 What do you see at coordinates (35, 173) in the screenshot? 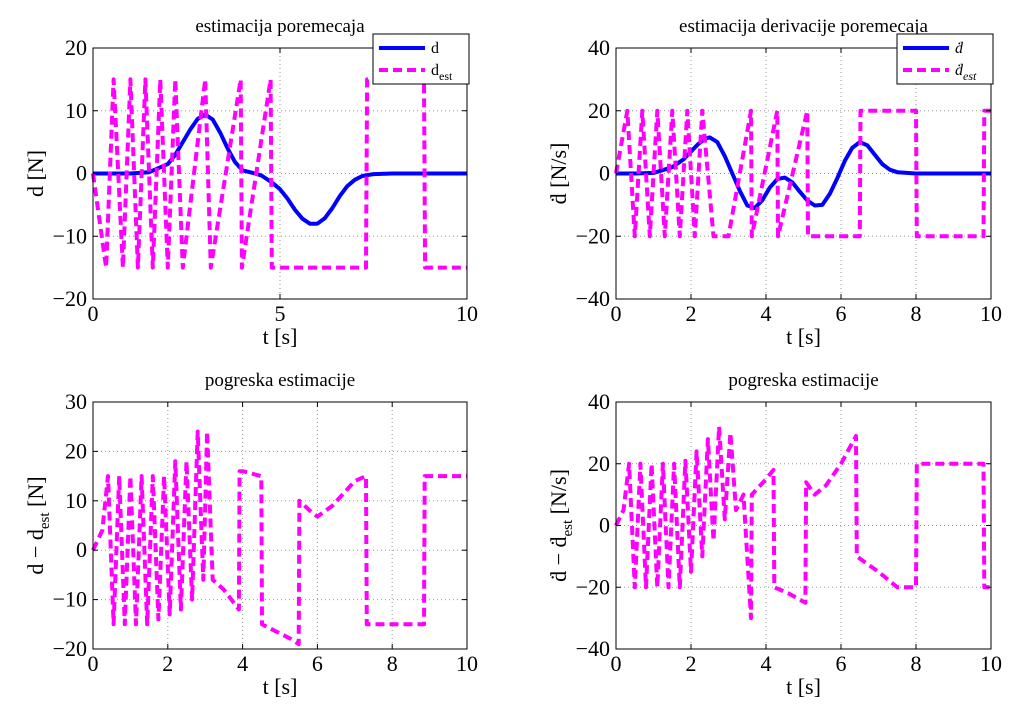
I see `y-axis-label: d [N]` at bounding box center [35, 173].